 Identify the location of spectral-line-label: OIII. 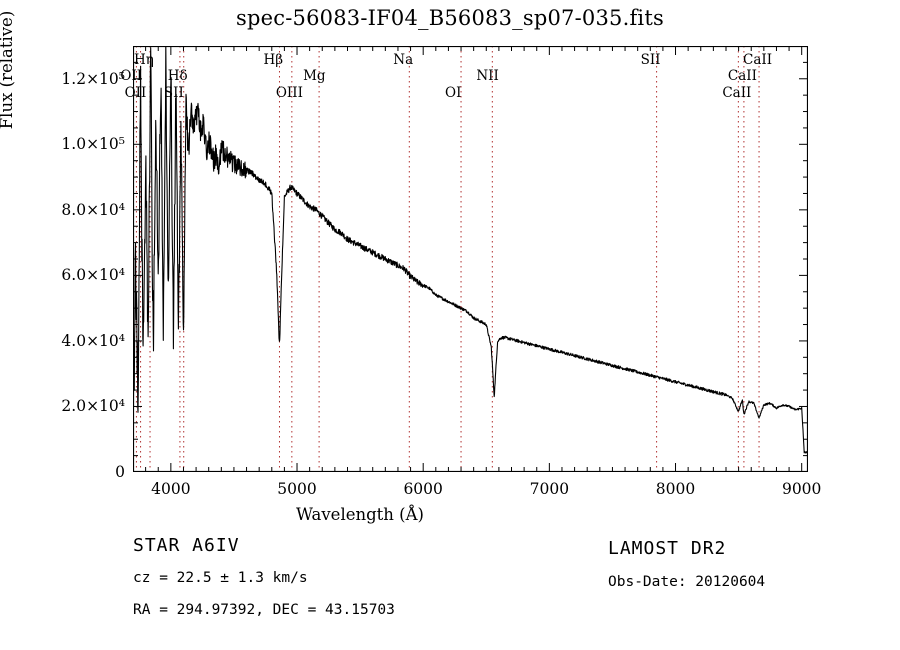
(289, 93).